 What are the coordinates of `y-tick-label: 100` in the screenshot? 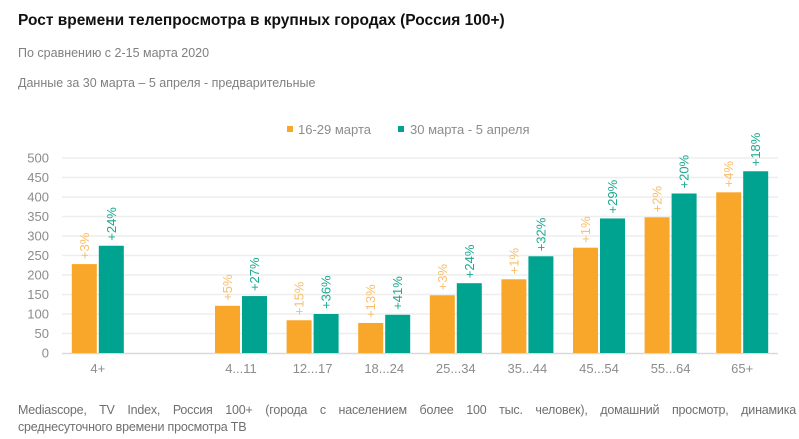 It's located at (38, 314).